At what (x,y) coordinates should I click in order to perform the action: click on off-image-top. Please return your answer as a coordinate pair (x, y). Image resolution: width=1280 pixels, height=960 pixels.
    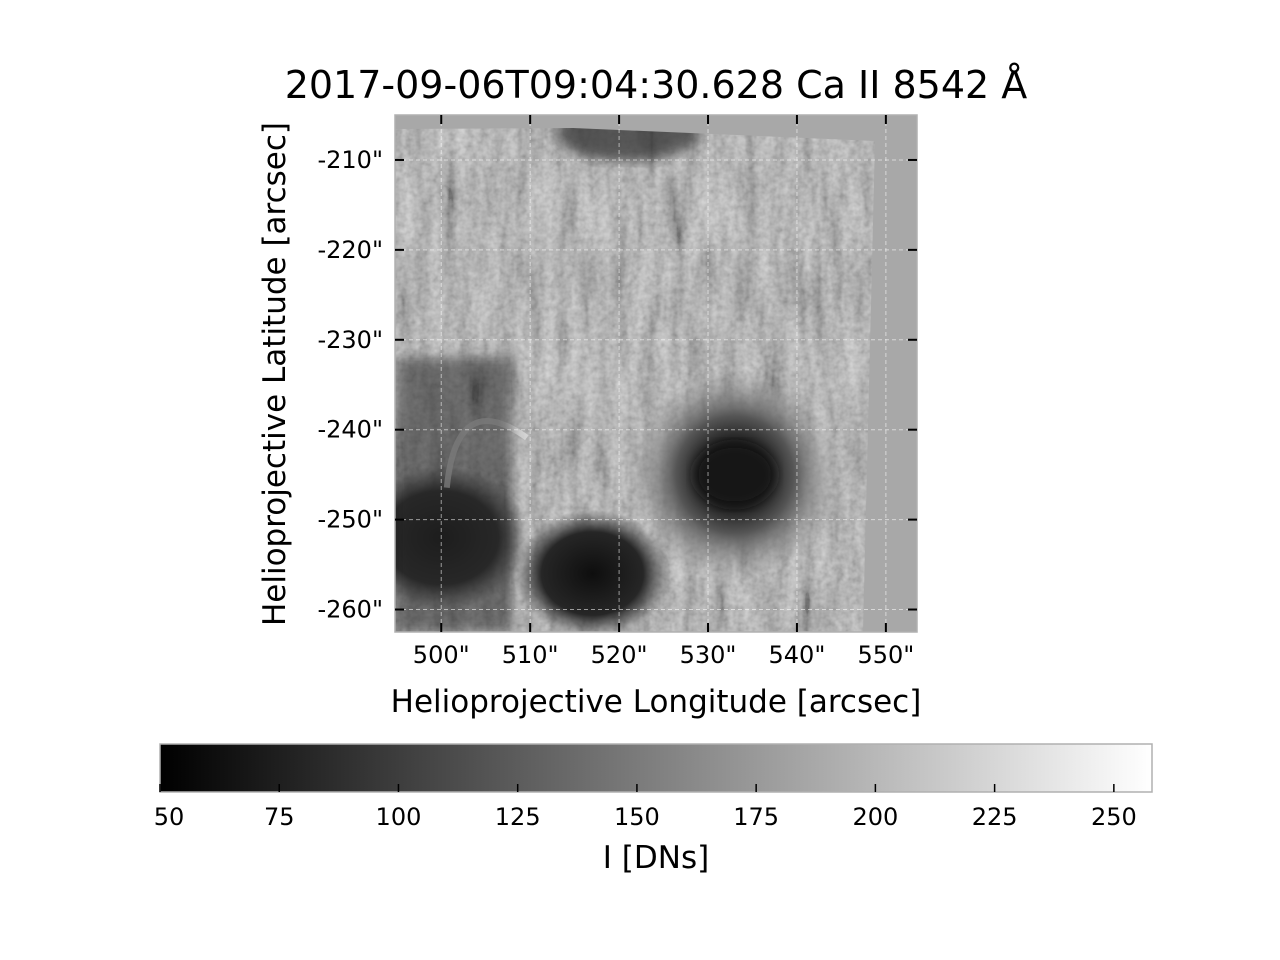
    Looking at the image, I should click on (745, 128).